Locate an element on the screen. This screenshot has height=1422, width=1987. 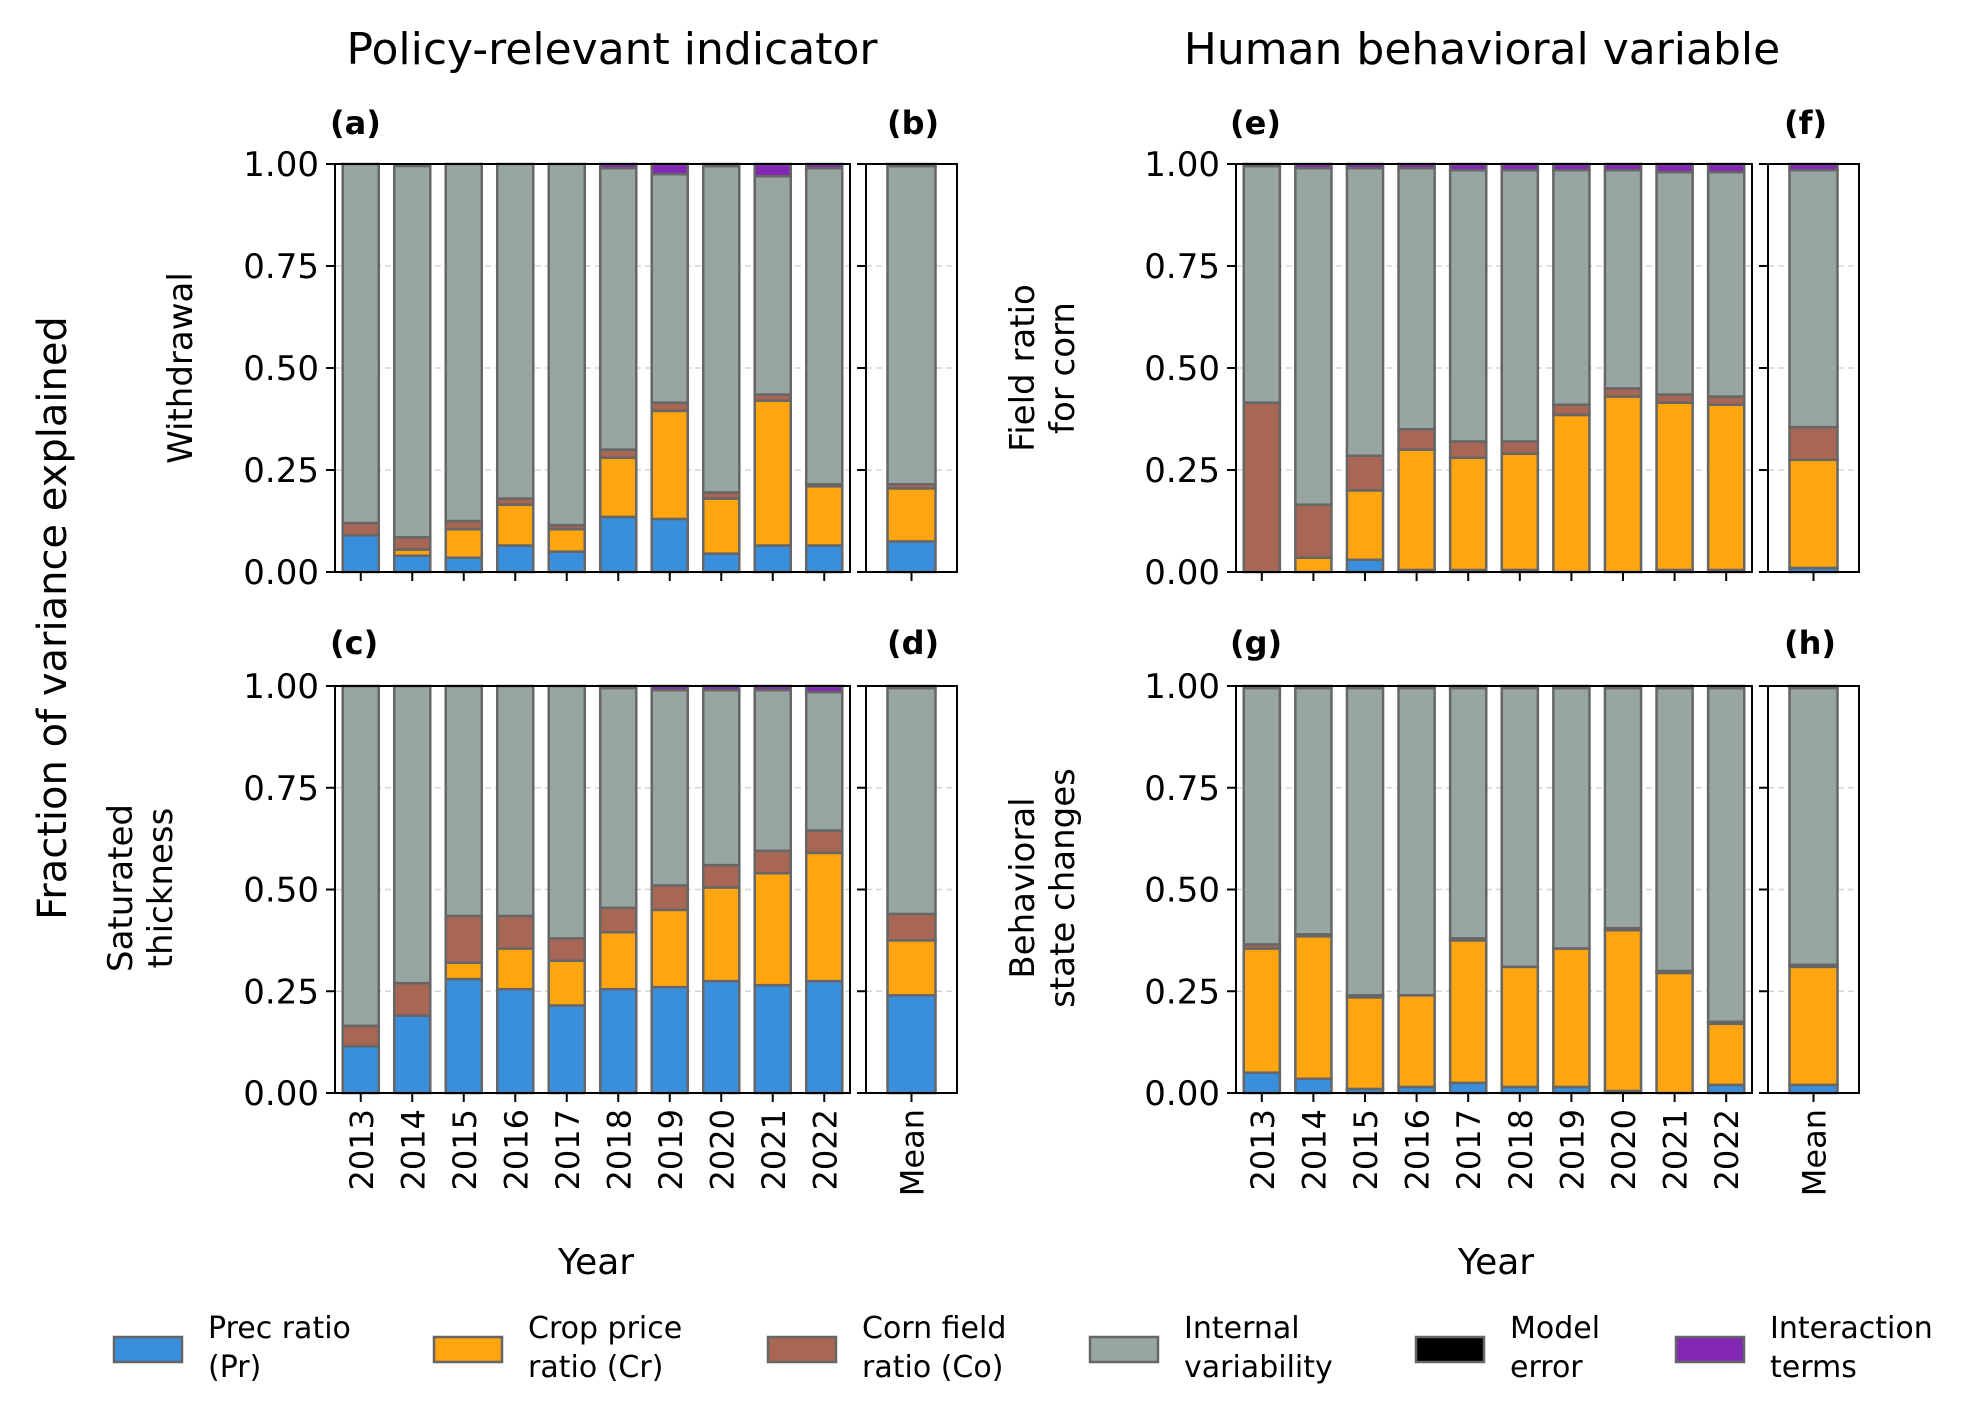
ylabel-withdrawal: Withdrawal is located at coordinates (181, 368).